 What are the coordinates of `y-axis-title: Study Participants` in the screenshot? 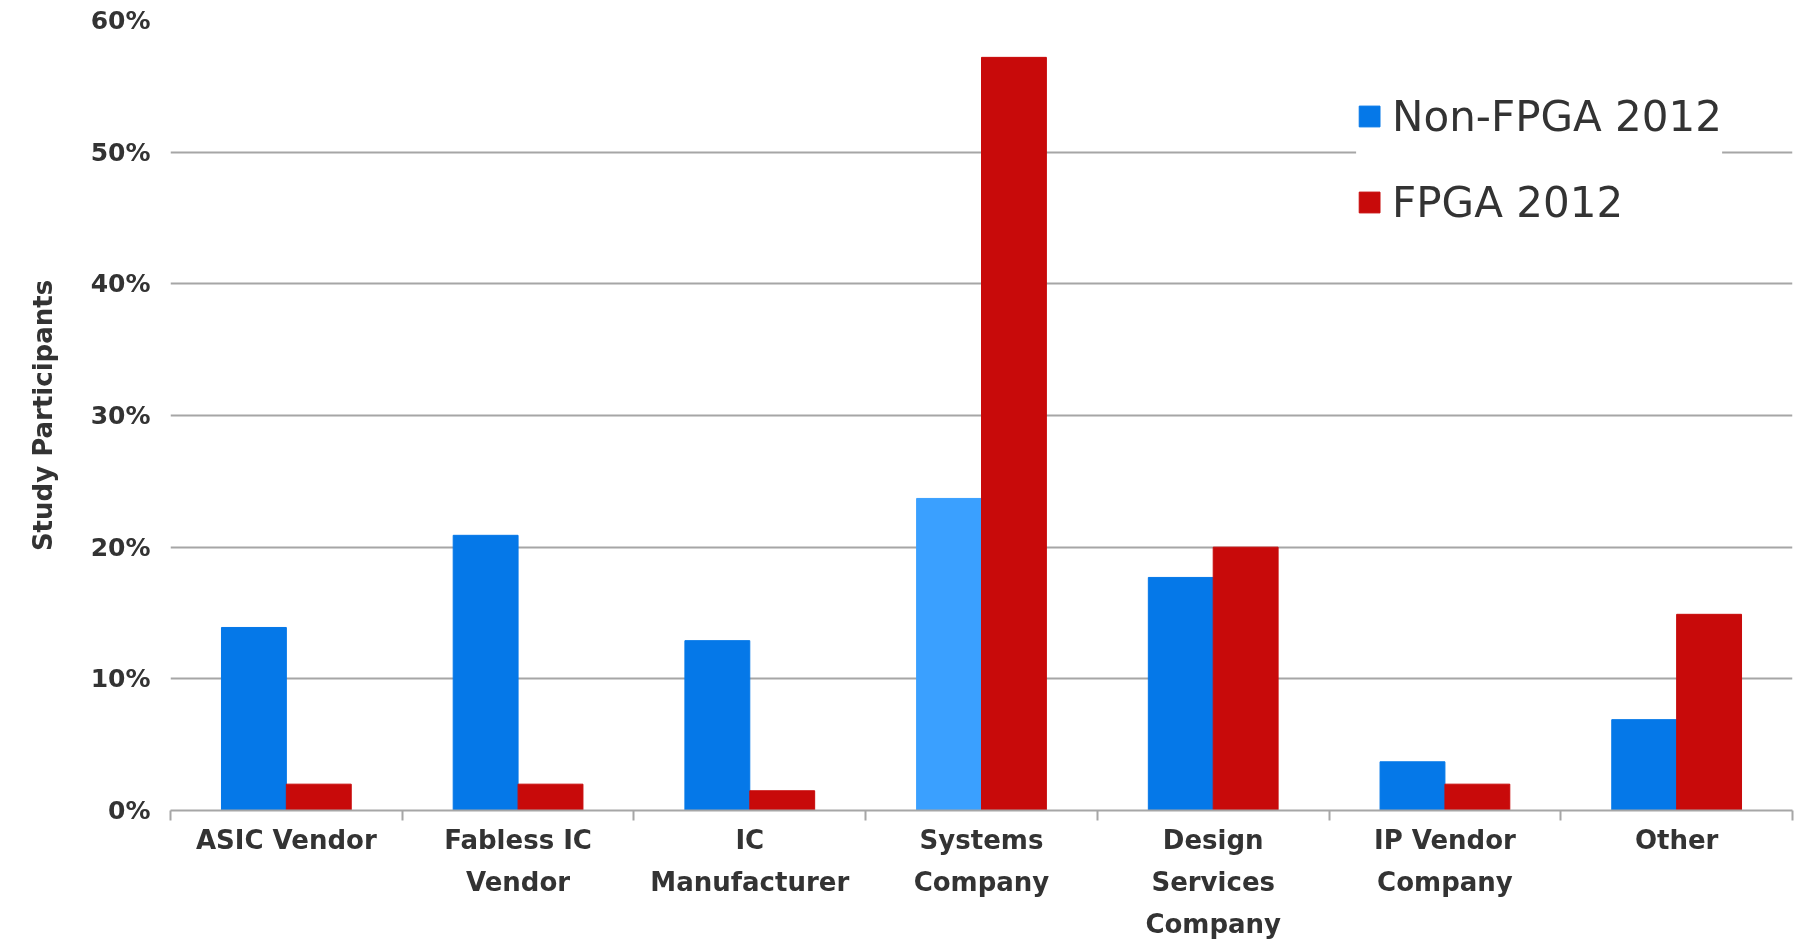 It's located at (42, 415).